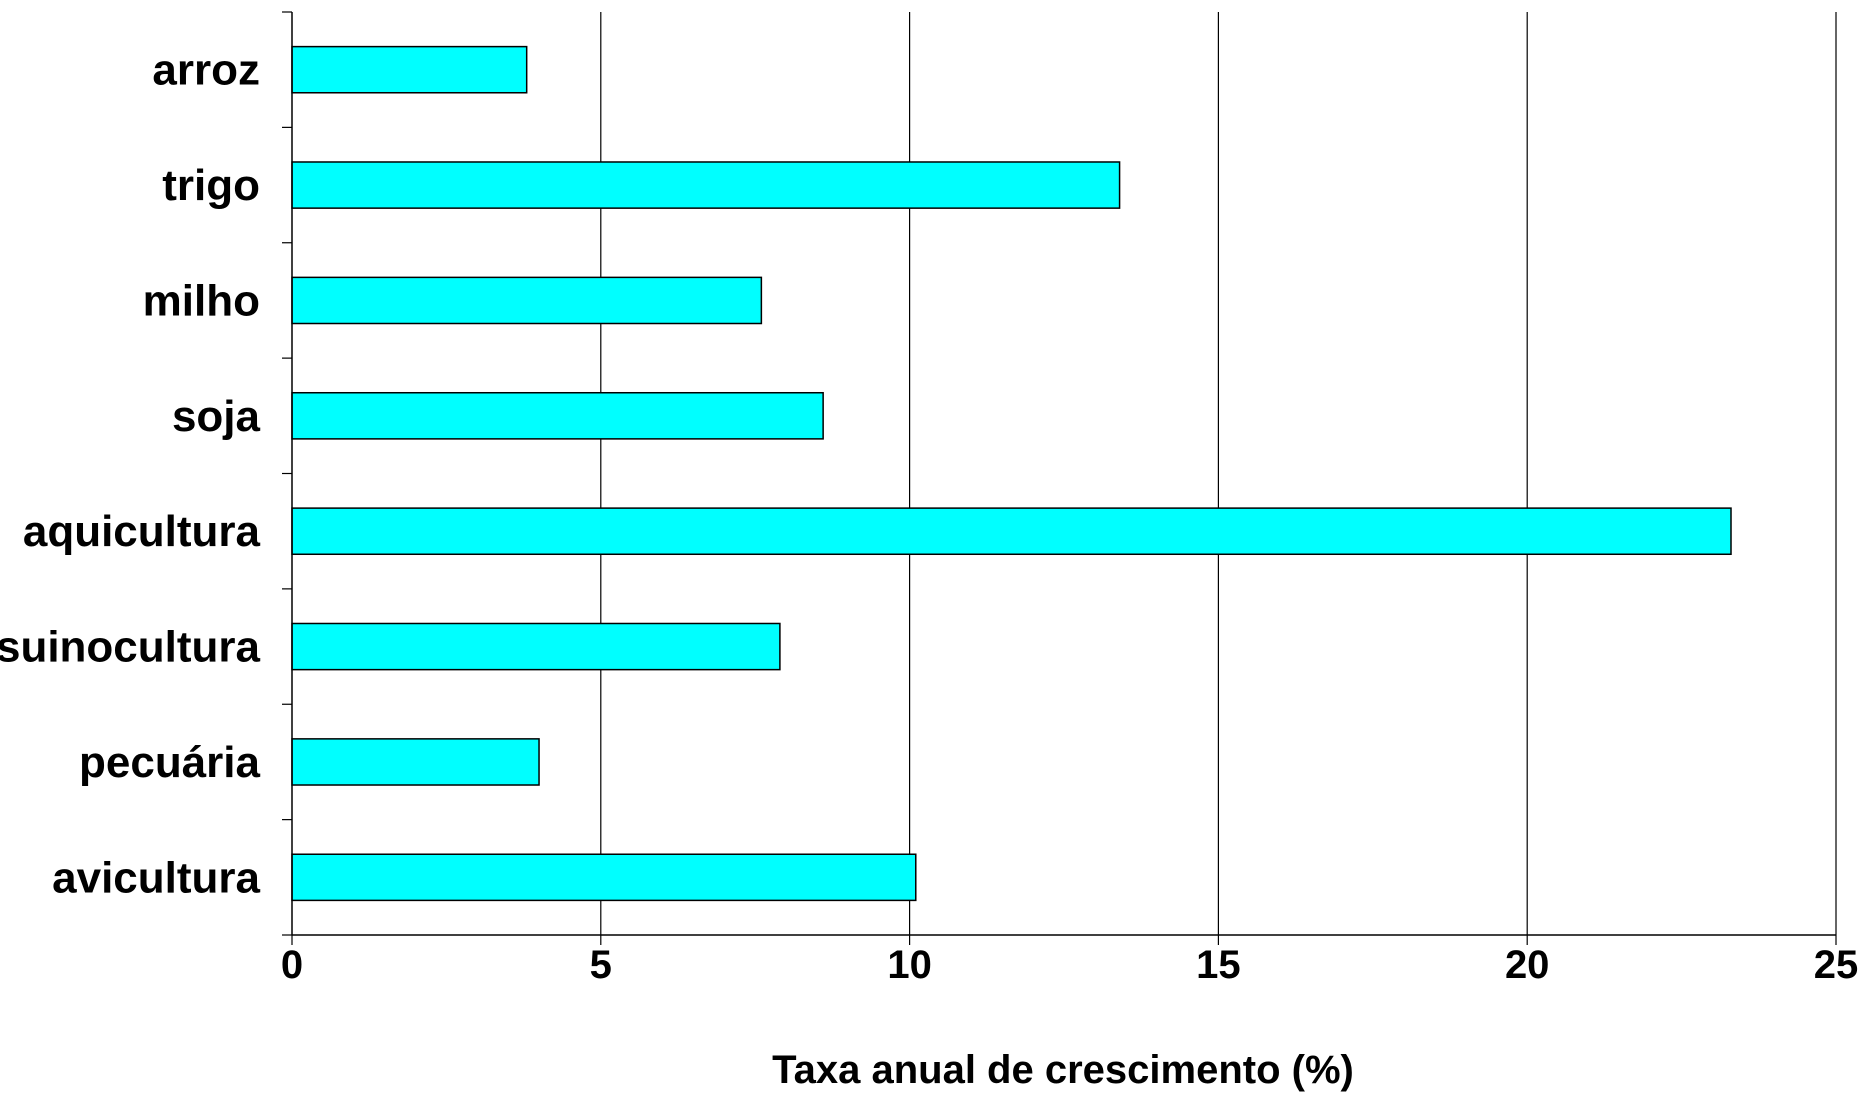 The image size is (1864, 1102). Describe the element at coordinates (1011, 531) in the screenshot. I see `bar-aquicultura` at that location.